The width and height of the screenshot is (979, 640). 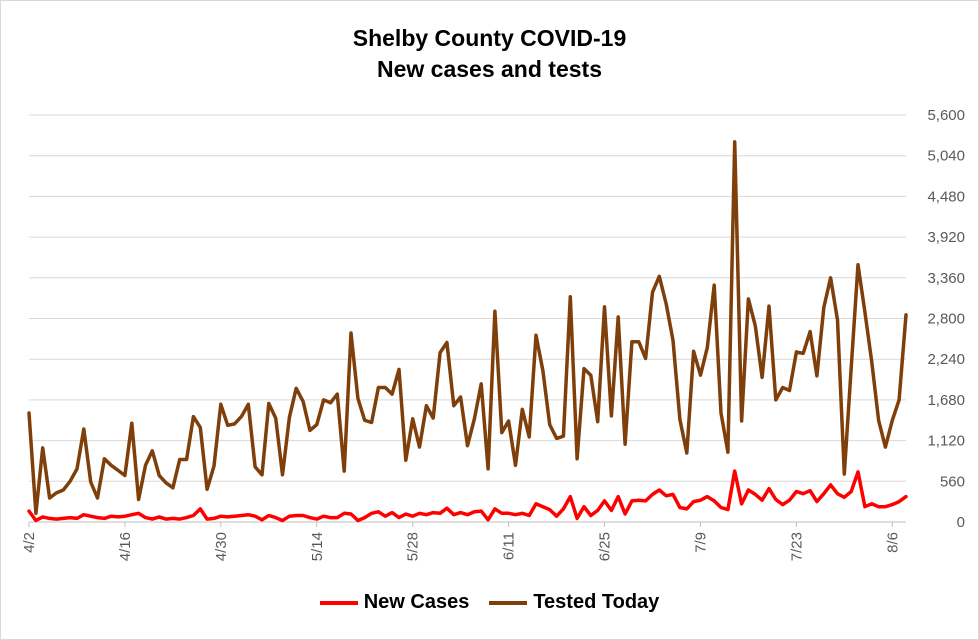 What do you see at coordinates (461, 541) in the screenshot?
I see `x-axis-tick-labels: 4/2 4/16 4/30 5/14 5/28 6/11 6/25 7/9 7/23 8/6` at bounding box center [461, 541].